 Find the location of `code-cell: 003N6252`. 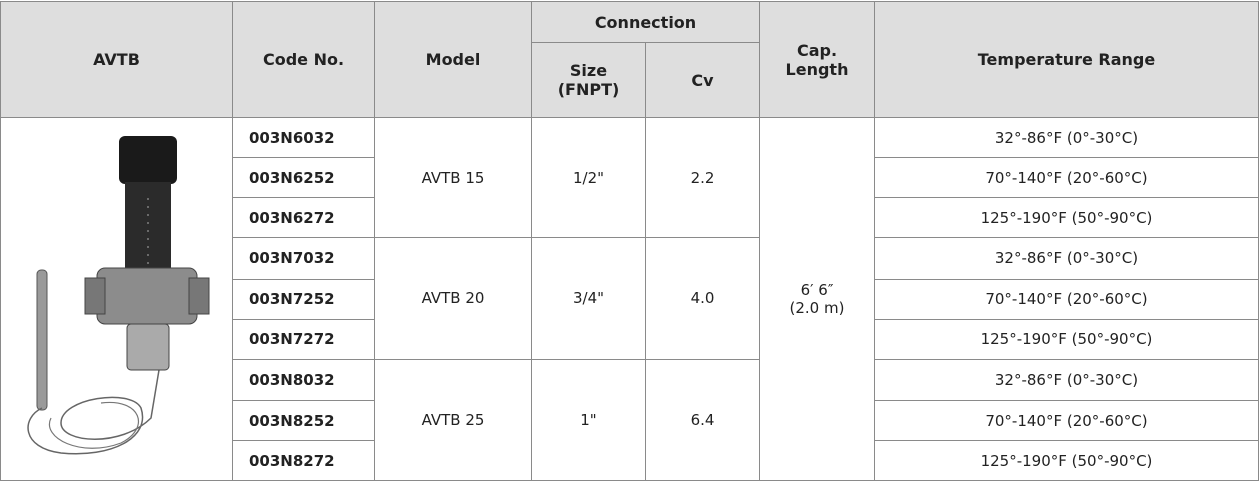

code-cell: 003N6252 is located at coordinates (303, 177).